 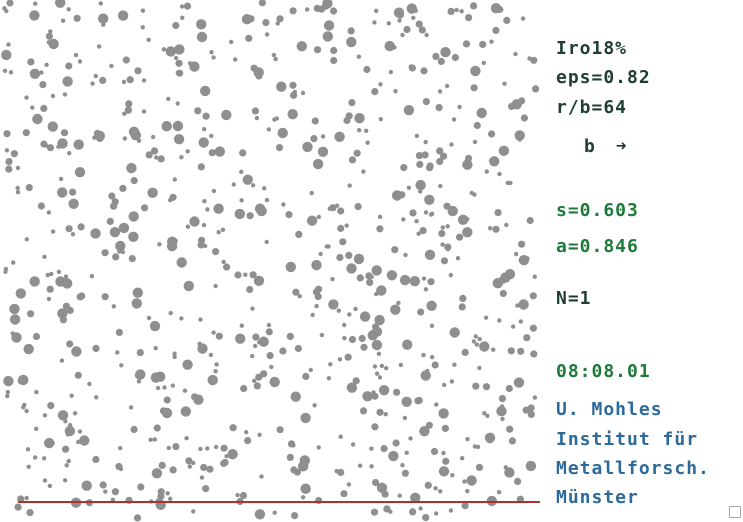 What do you see at coordinates (589, 146) in the screenshot?
I see `b-label: b` at bounding box center [589, 146].